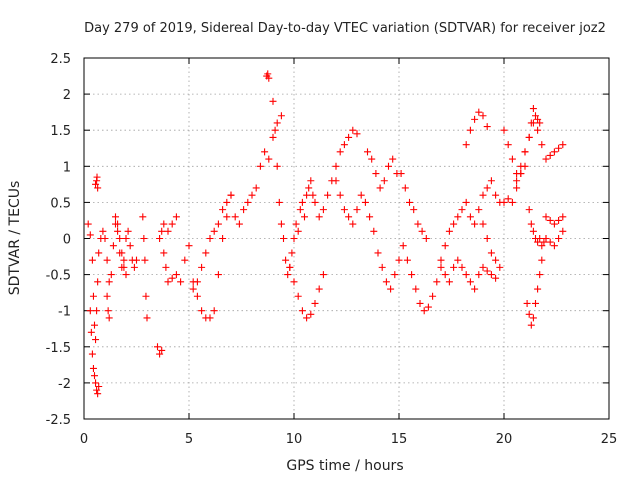 The width and height of the screenshot is (640, 480). What do you see at coordinates (294, 439) in the screenshot?
I see `x-tick-label: 10` at bounding box center [294, 439].